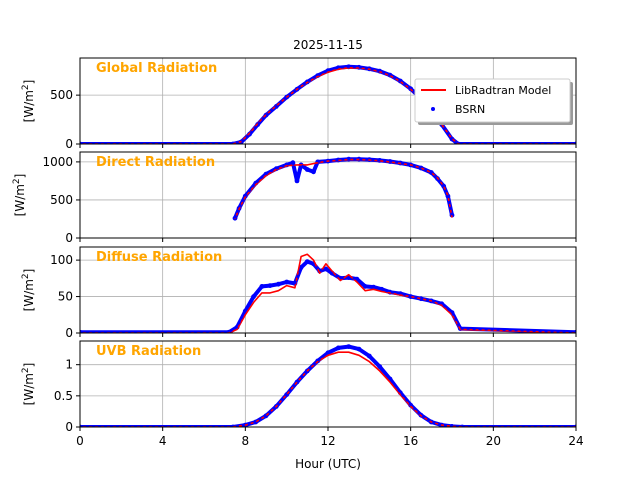 This screenshot has height=480, width=640. I want to click on panel-label: Diffuse Radiation, so click(159, 257).